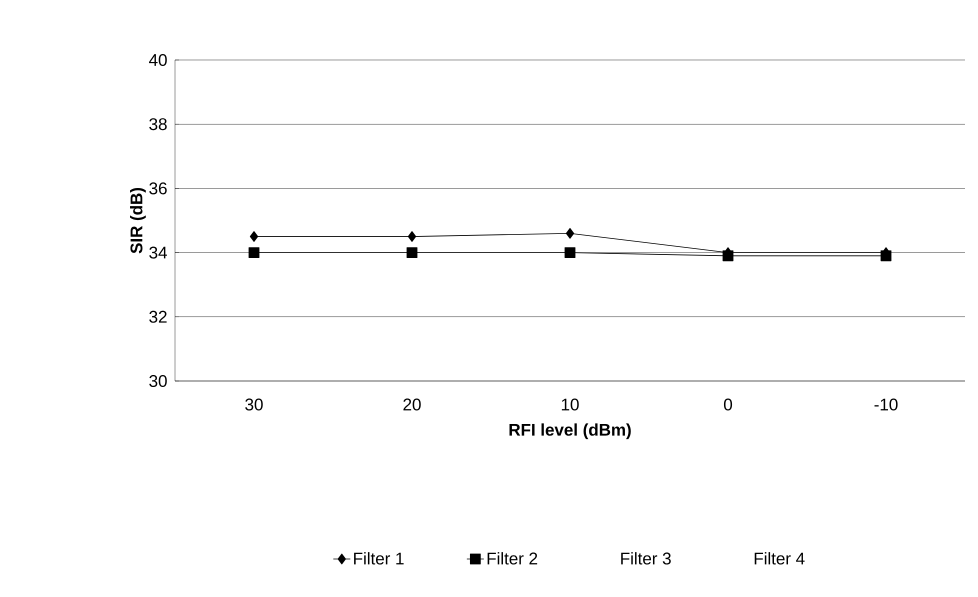 This screenshot has width=978, height=597. What do you see at coordinates (646, 558) in the screenshot?
I see `text: Filter 3` at bounding box center [646, 558].